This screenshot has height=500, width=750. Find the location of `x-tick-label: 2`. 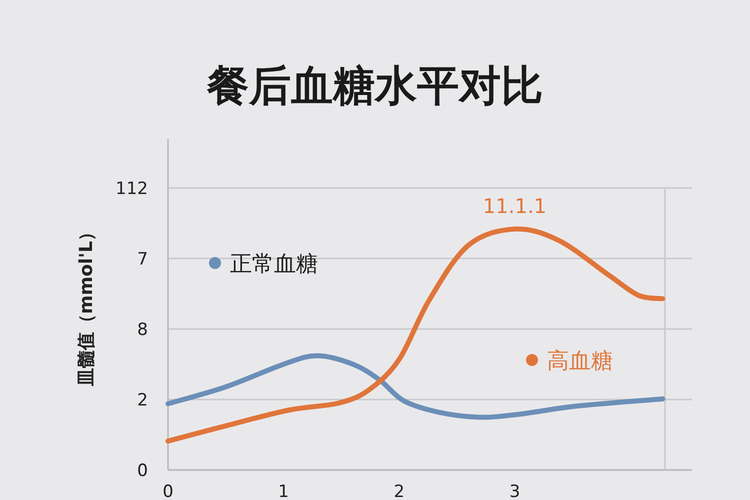

x-tick-label: 2 is located at coordinates (399, 491).